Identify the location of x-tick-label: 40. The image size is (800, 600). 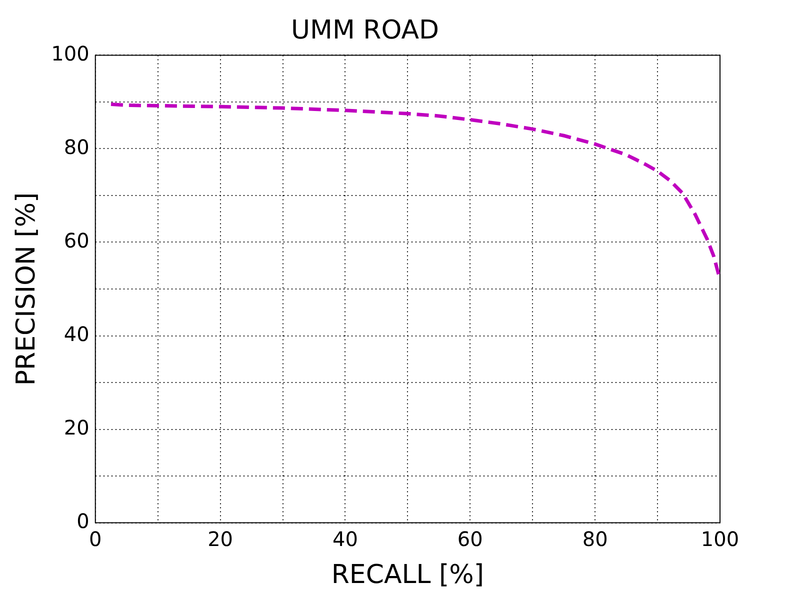
(345, 539).